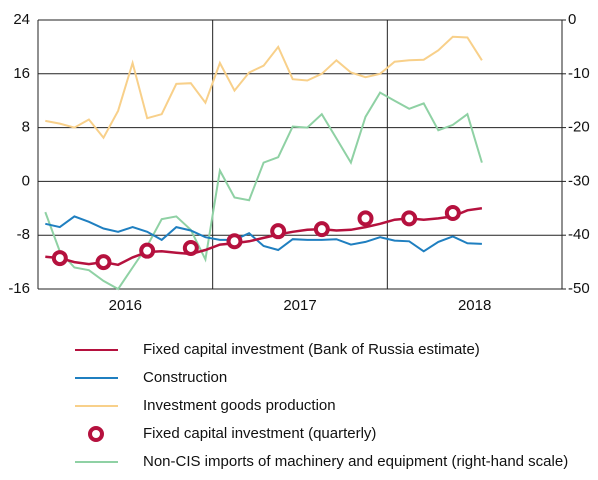 This screenshot has width=598, height=480. Describe the element at coordinates (96, 434) in the screenshot. I see `legend-marker` at that location.